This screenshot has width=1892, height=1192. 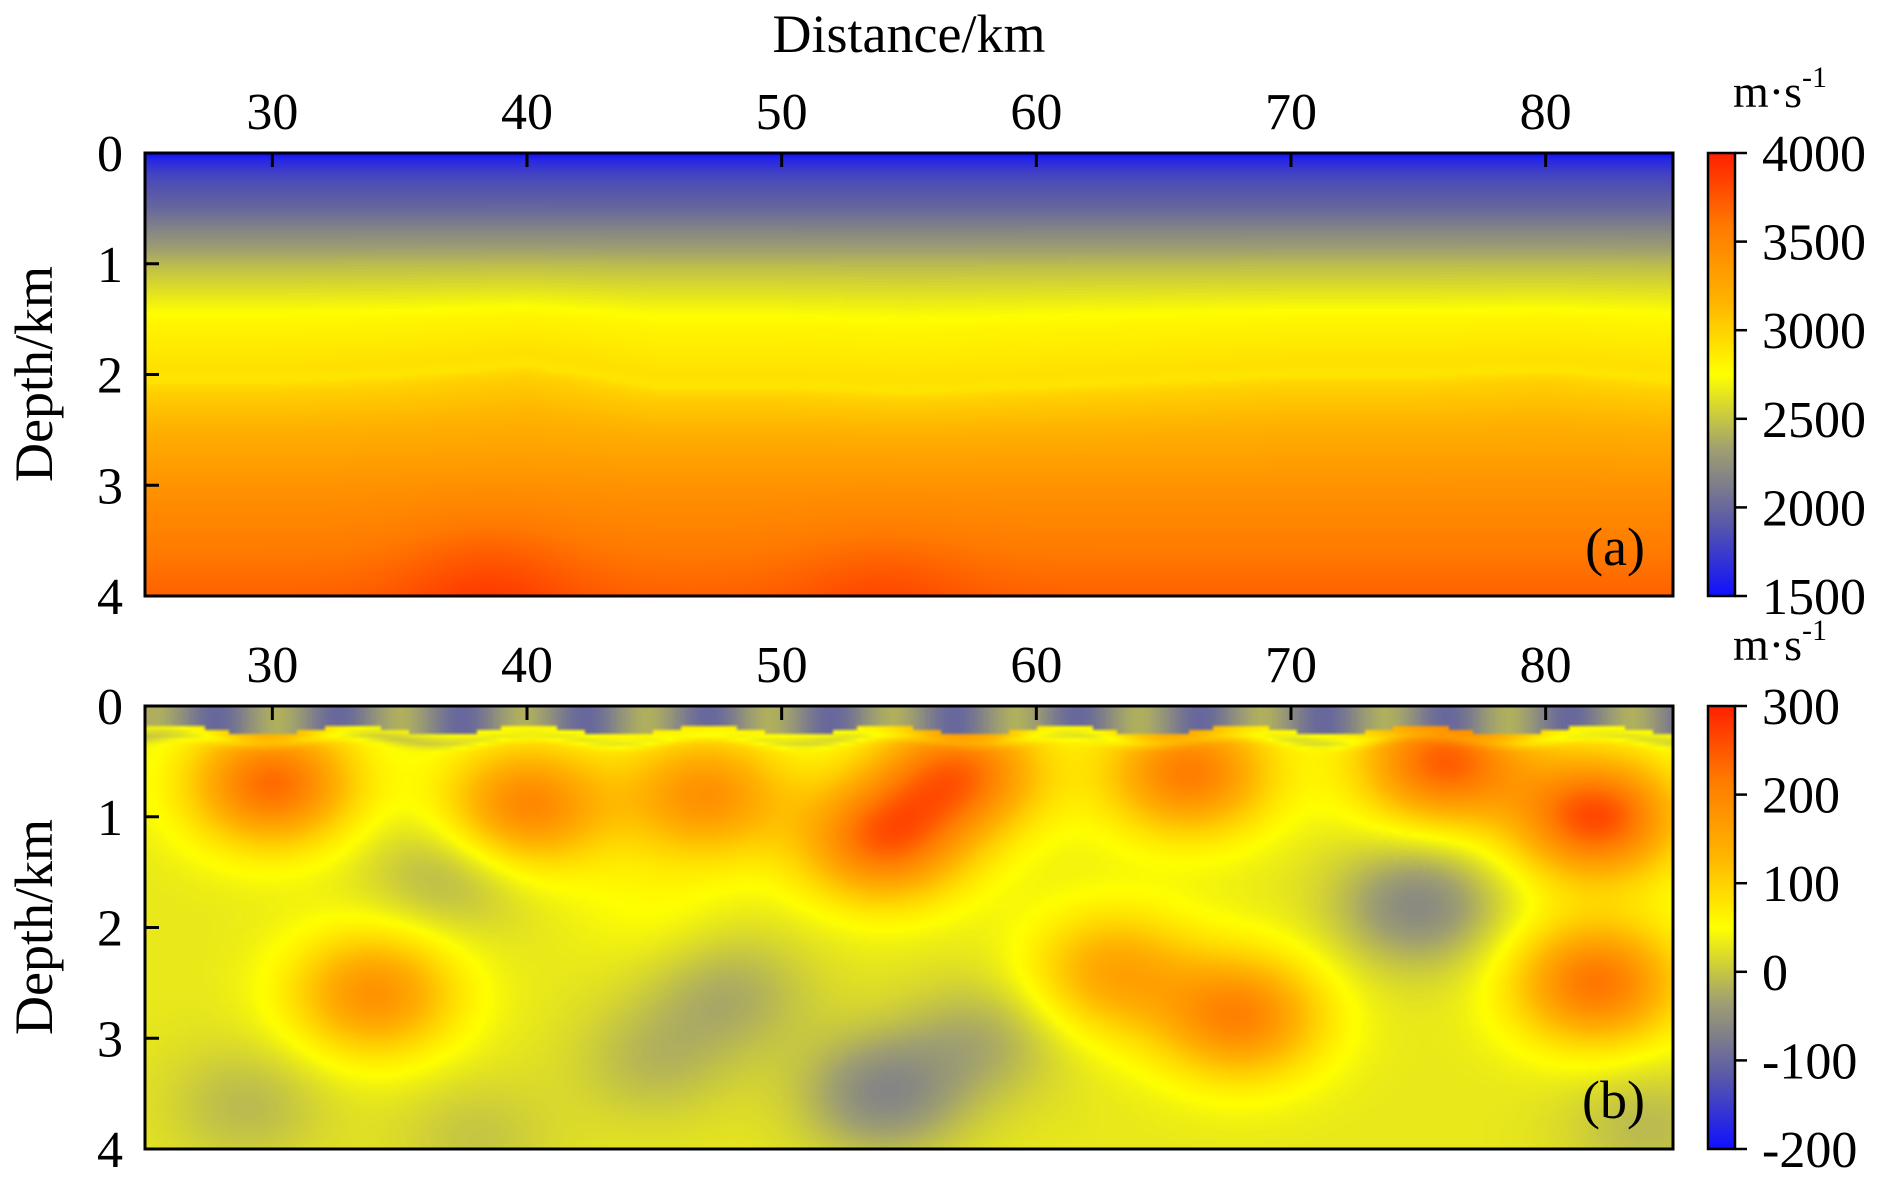 What do you see at coordinates (1814, 597) in the screenshot?
I see `colorbar-tick-label: 1500` at bounding box center [1814, 597].